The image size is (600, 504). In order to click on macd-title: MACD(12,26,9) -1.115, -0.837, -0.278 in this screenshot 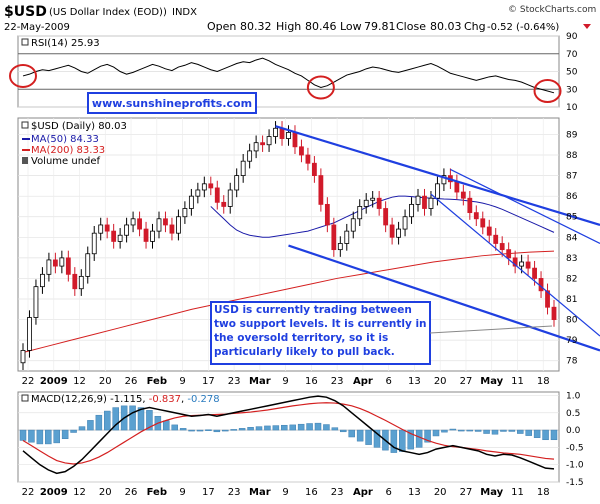, I will do `click(121, 399)`.